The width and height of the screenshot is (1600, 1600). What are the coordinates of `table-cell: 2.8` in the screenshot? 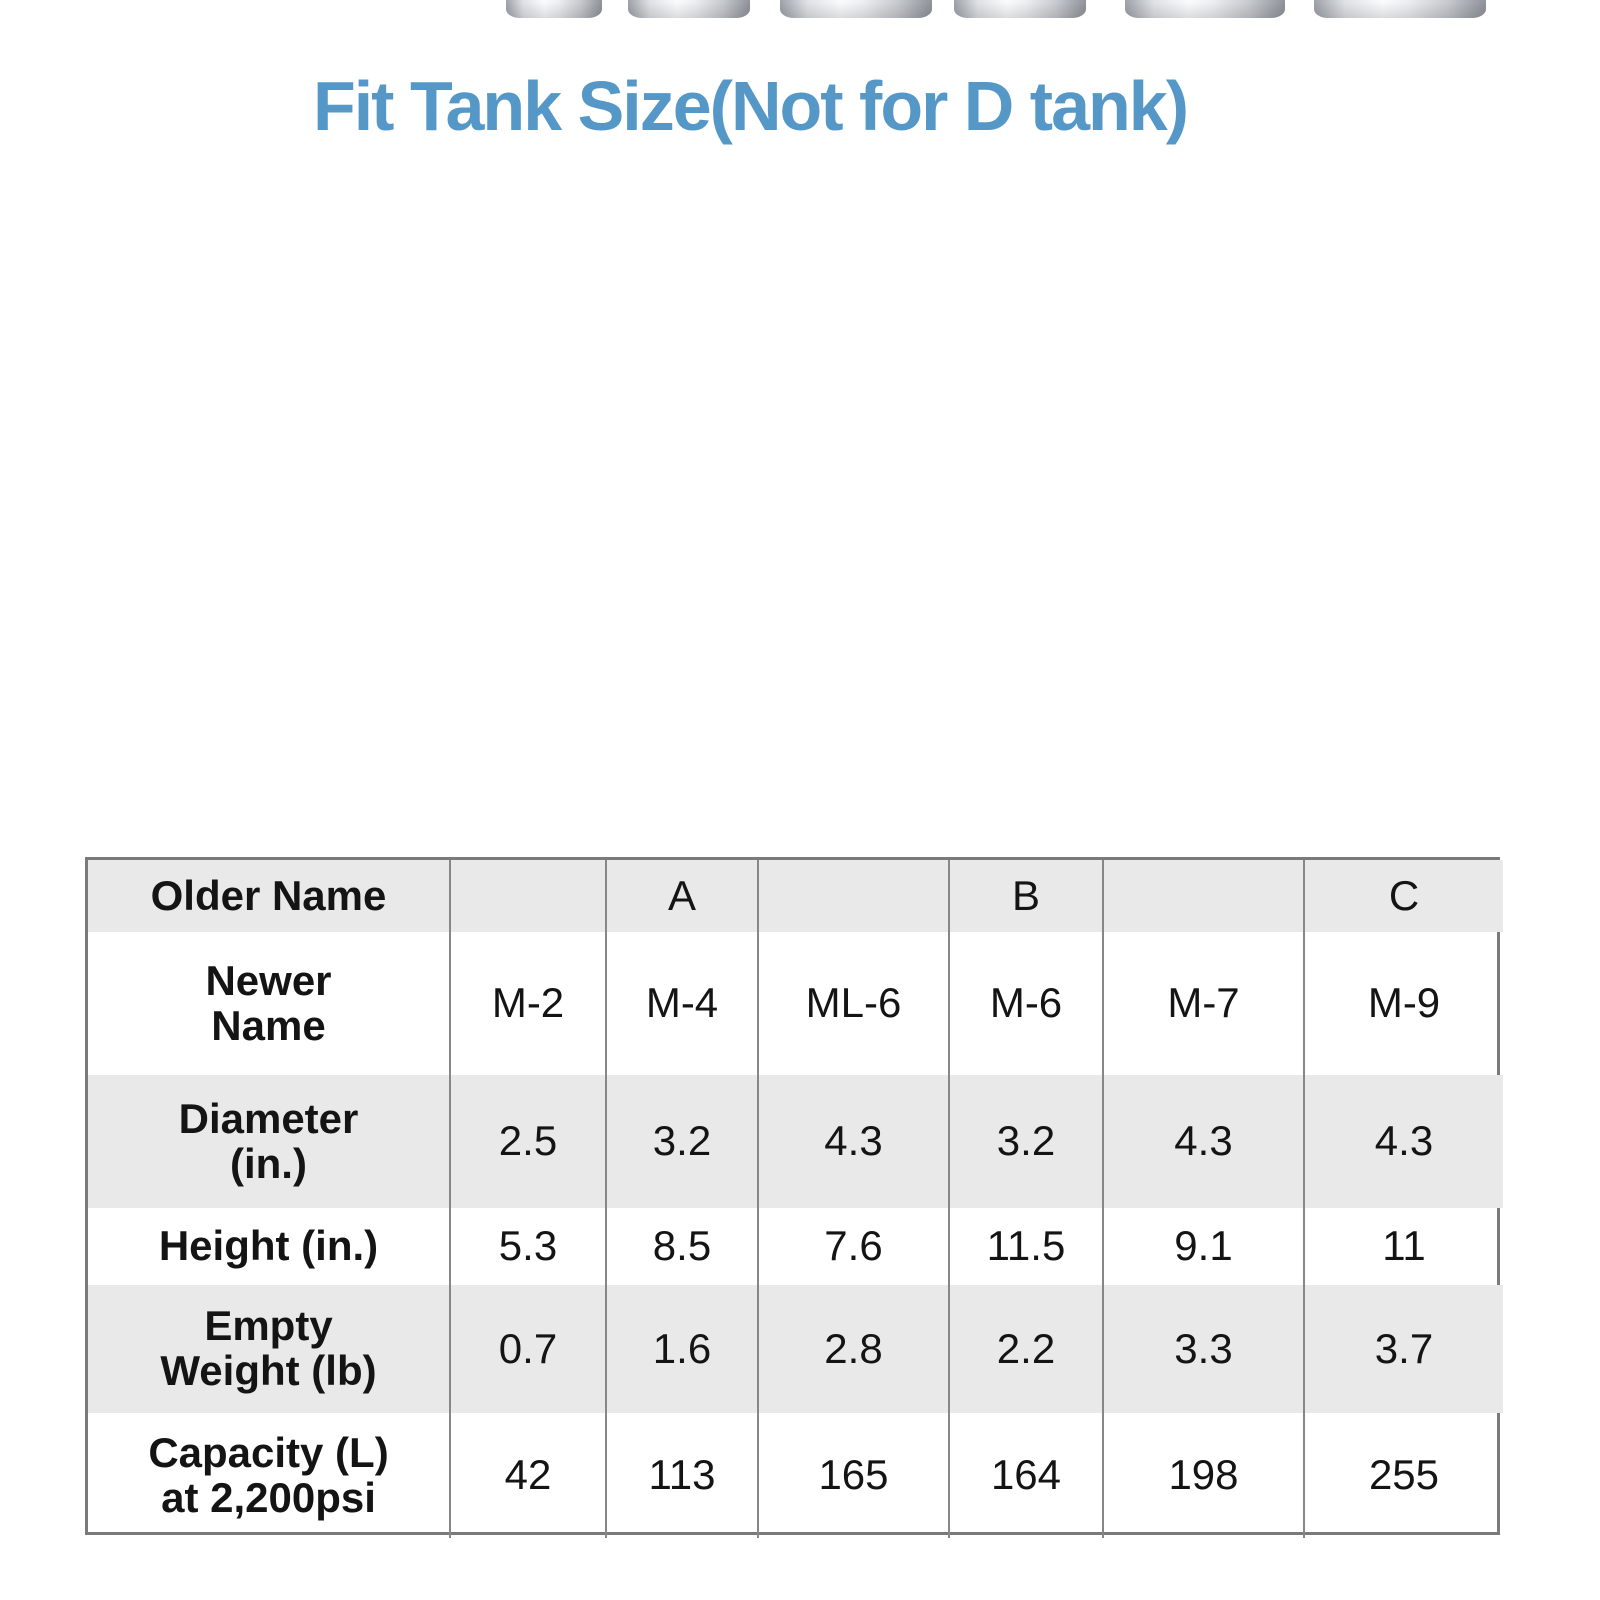 It's located at (854, 1349).